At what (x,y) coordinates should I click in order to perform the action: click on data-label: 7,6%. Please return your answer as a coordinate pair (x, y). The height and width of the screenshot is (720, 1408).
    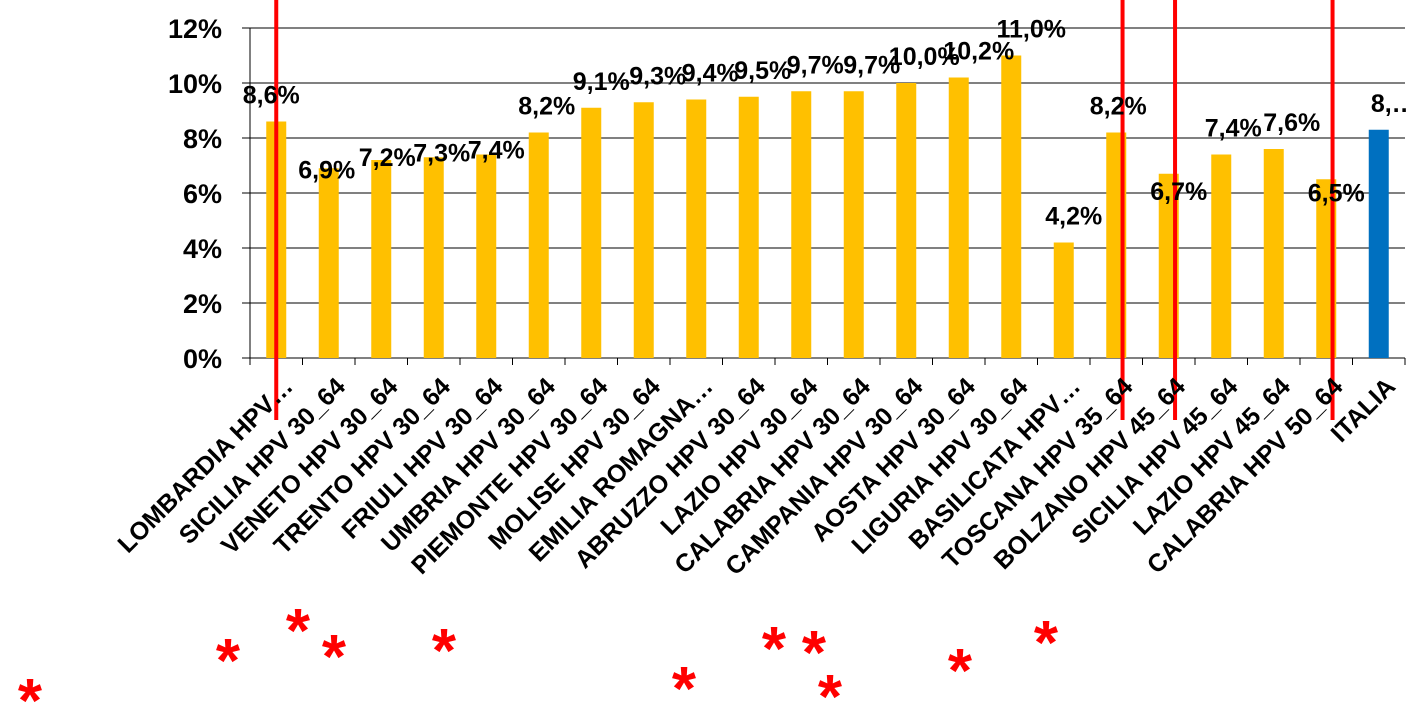
    Looking at the image, I should click on (1291, 123).